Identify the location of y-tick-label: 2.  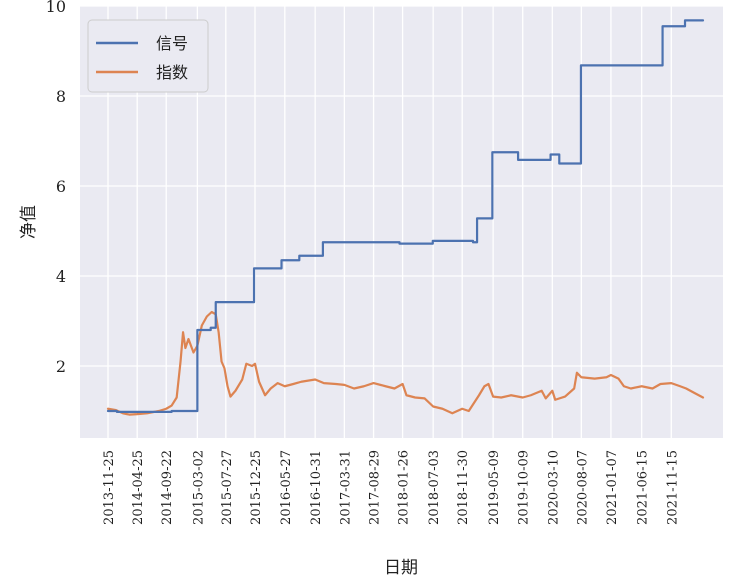
(61, 366).